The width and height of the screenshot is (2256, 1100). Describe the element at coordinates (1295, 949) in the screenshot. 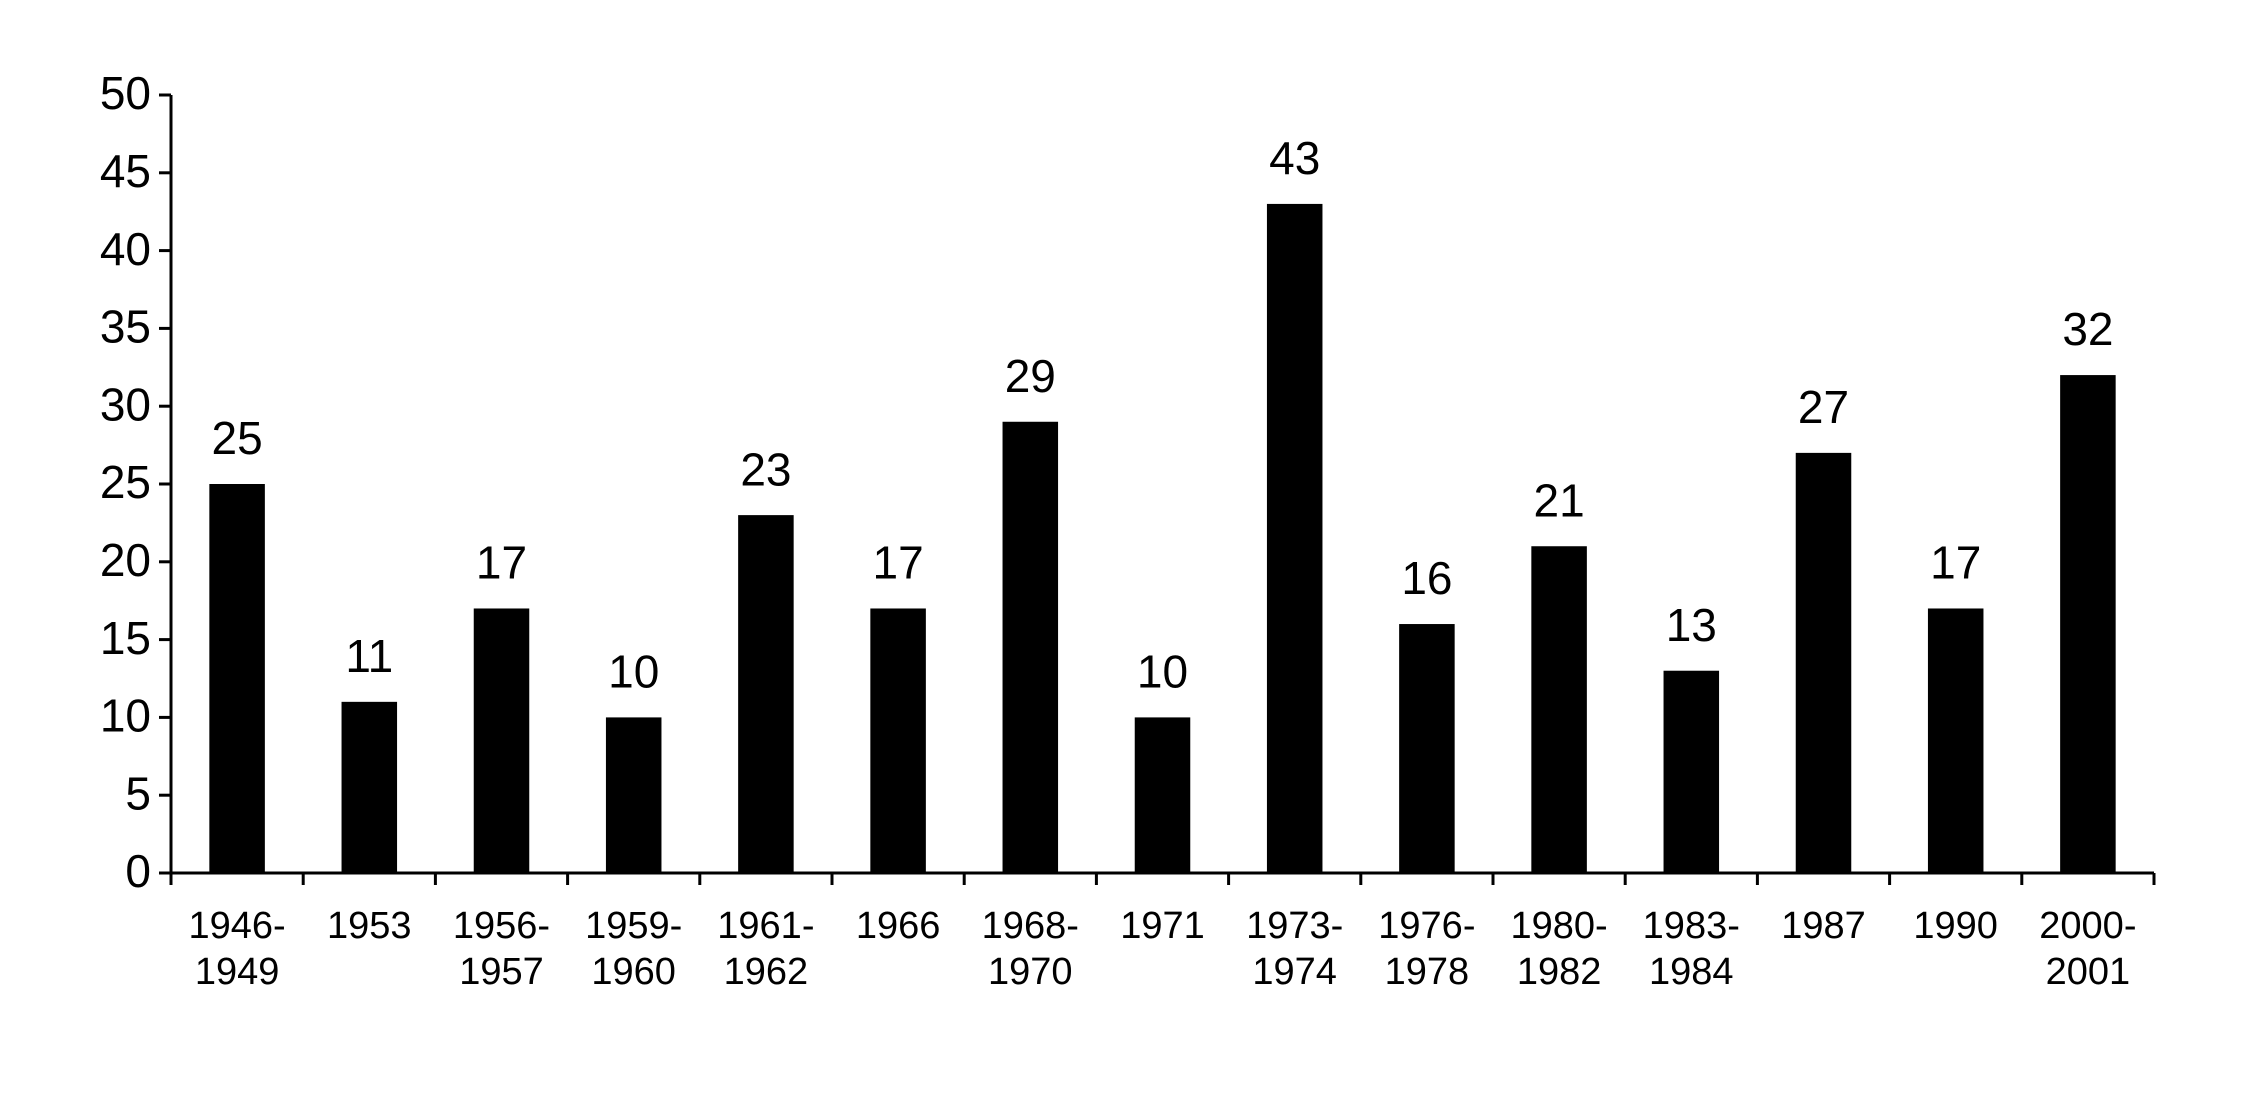

I see `x-tick-label: 1973-1974` at that location.